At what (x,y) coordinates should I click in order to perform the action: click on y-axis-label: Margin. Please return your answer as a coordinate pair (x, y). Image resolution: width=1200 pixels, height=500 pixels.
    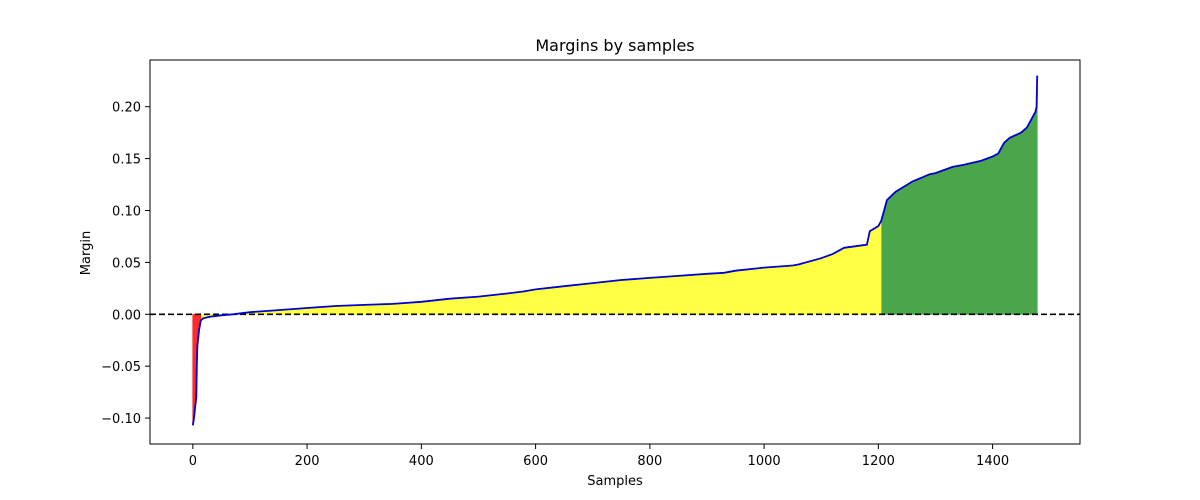
    Looking at the image, I should click on (86, 253).